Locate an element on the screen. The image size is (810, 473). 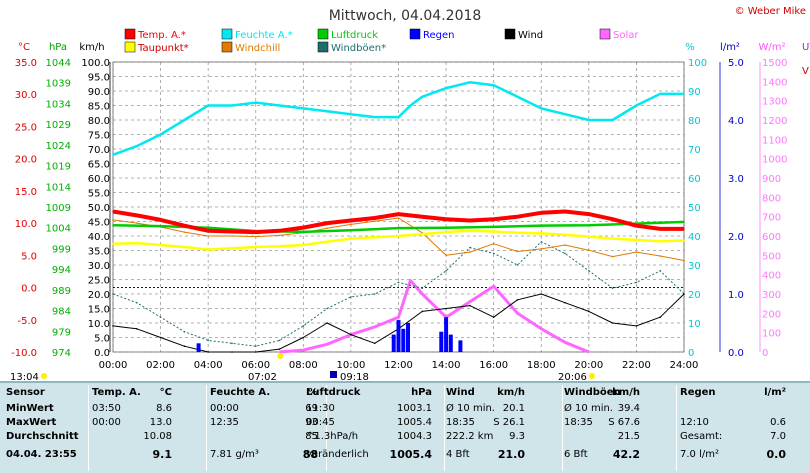
legend-label: Wind is located at coordinates (530, 35).